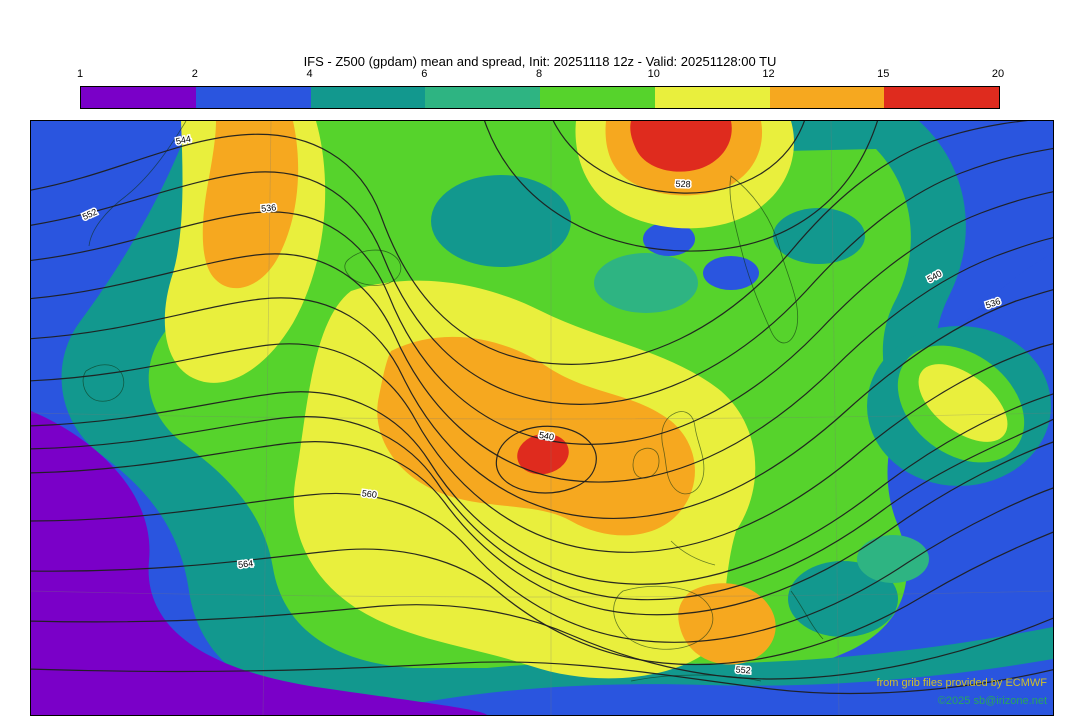  What do you see at coordinates (768, 74) in the screenshot?
I see `colorbar-tick-6: 12` at bounding box center [768, 74].